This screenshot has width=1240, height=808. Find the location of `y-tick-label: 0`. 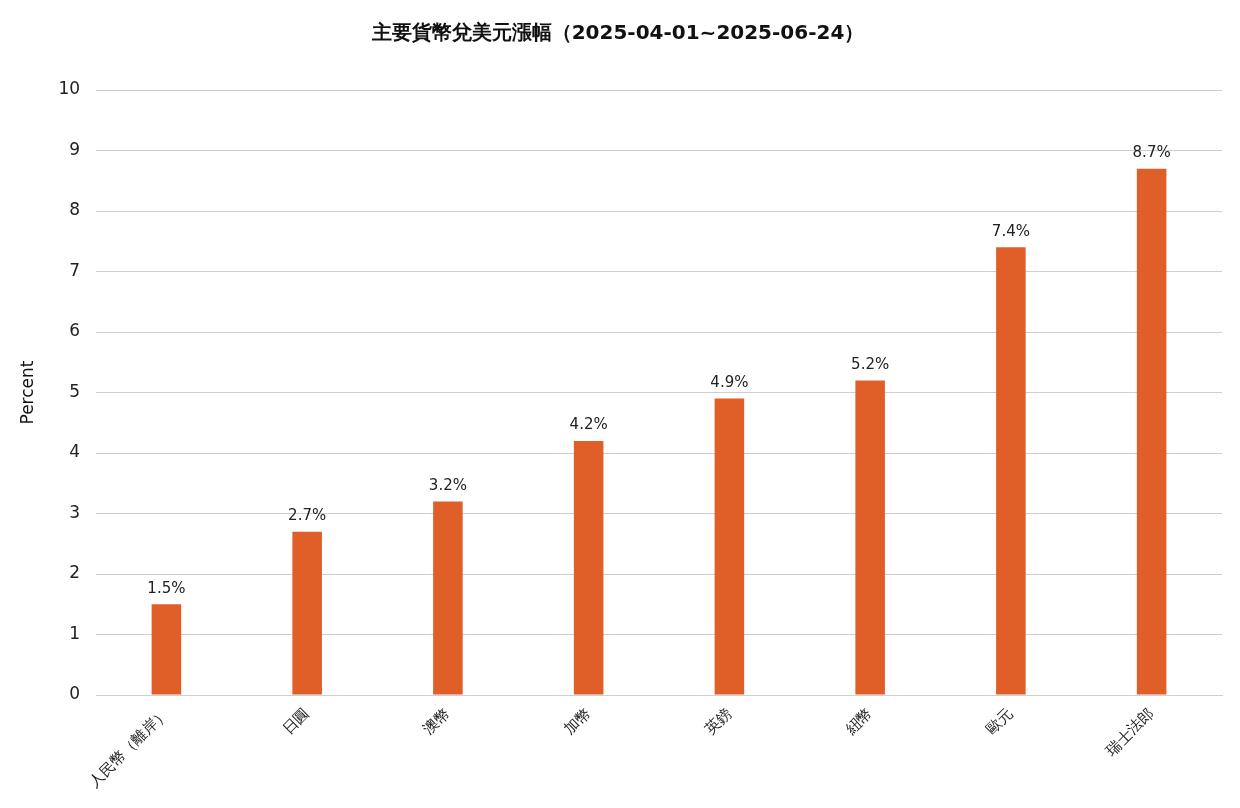

y-tick-label: 0 is located at coordinates (75, 693).